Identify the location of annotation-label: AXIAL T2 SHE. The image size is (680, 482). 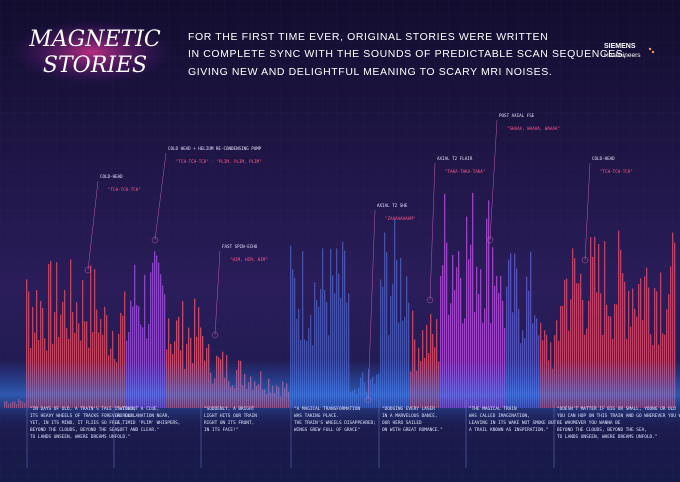
(392, 205).